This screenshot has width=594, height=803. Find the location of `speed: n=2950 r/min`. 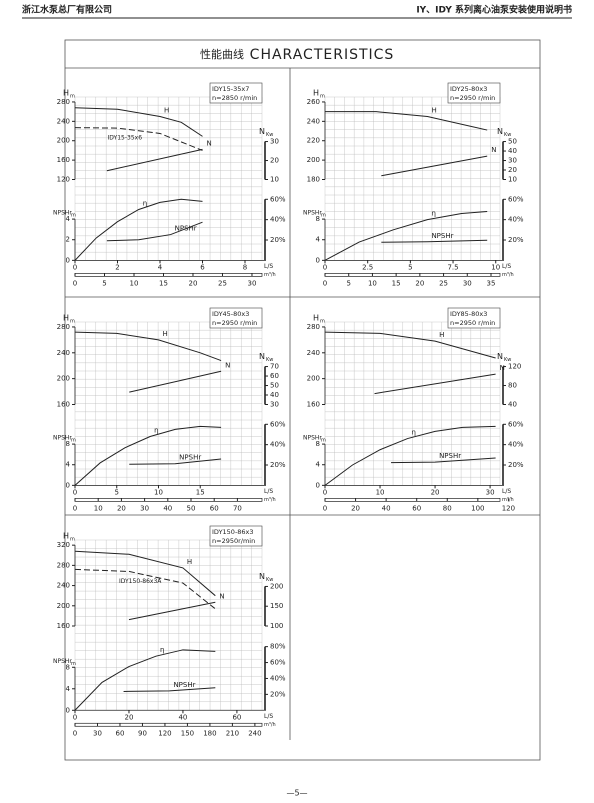

speed: n=2950 r/min is located at coordinates (472, 98).